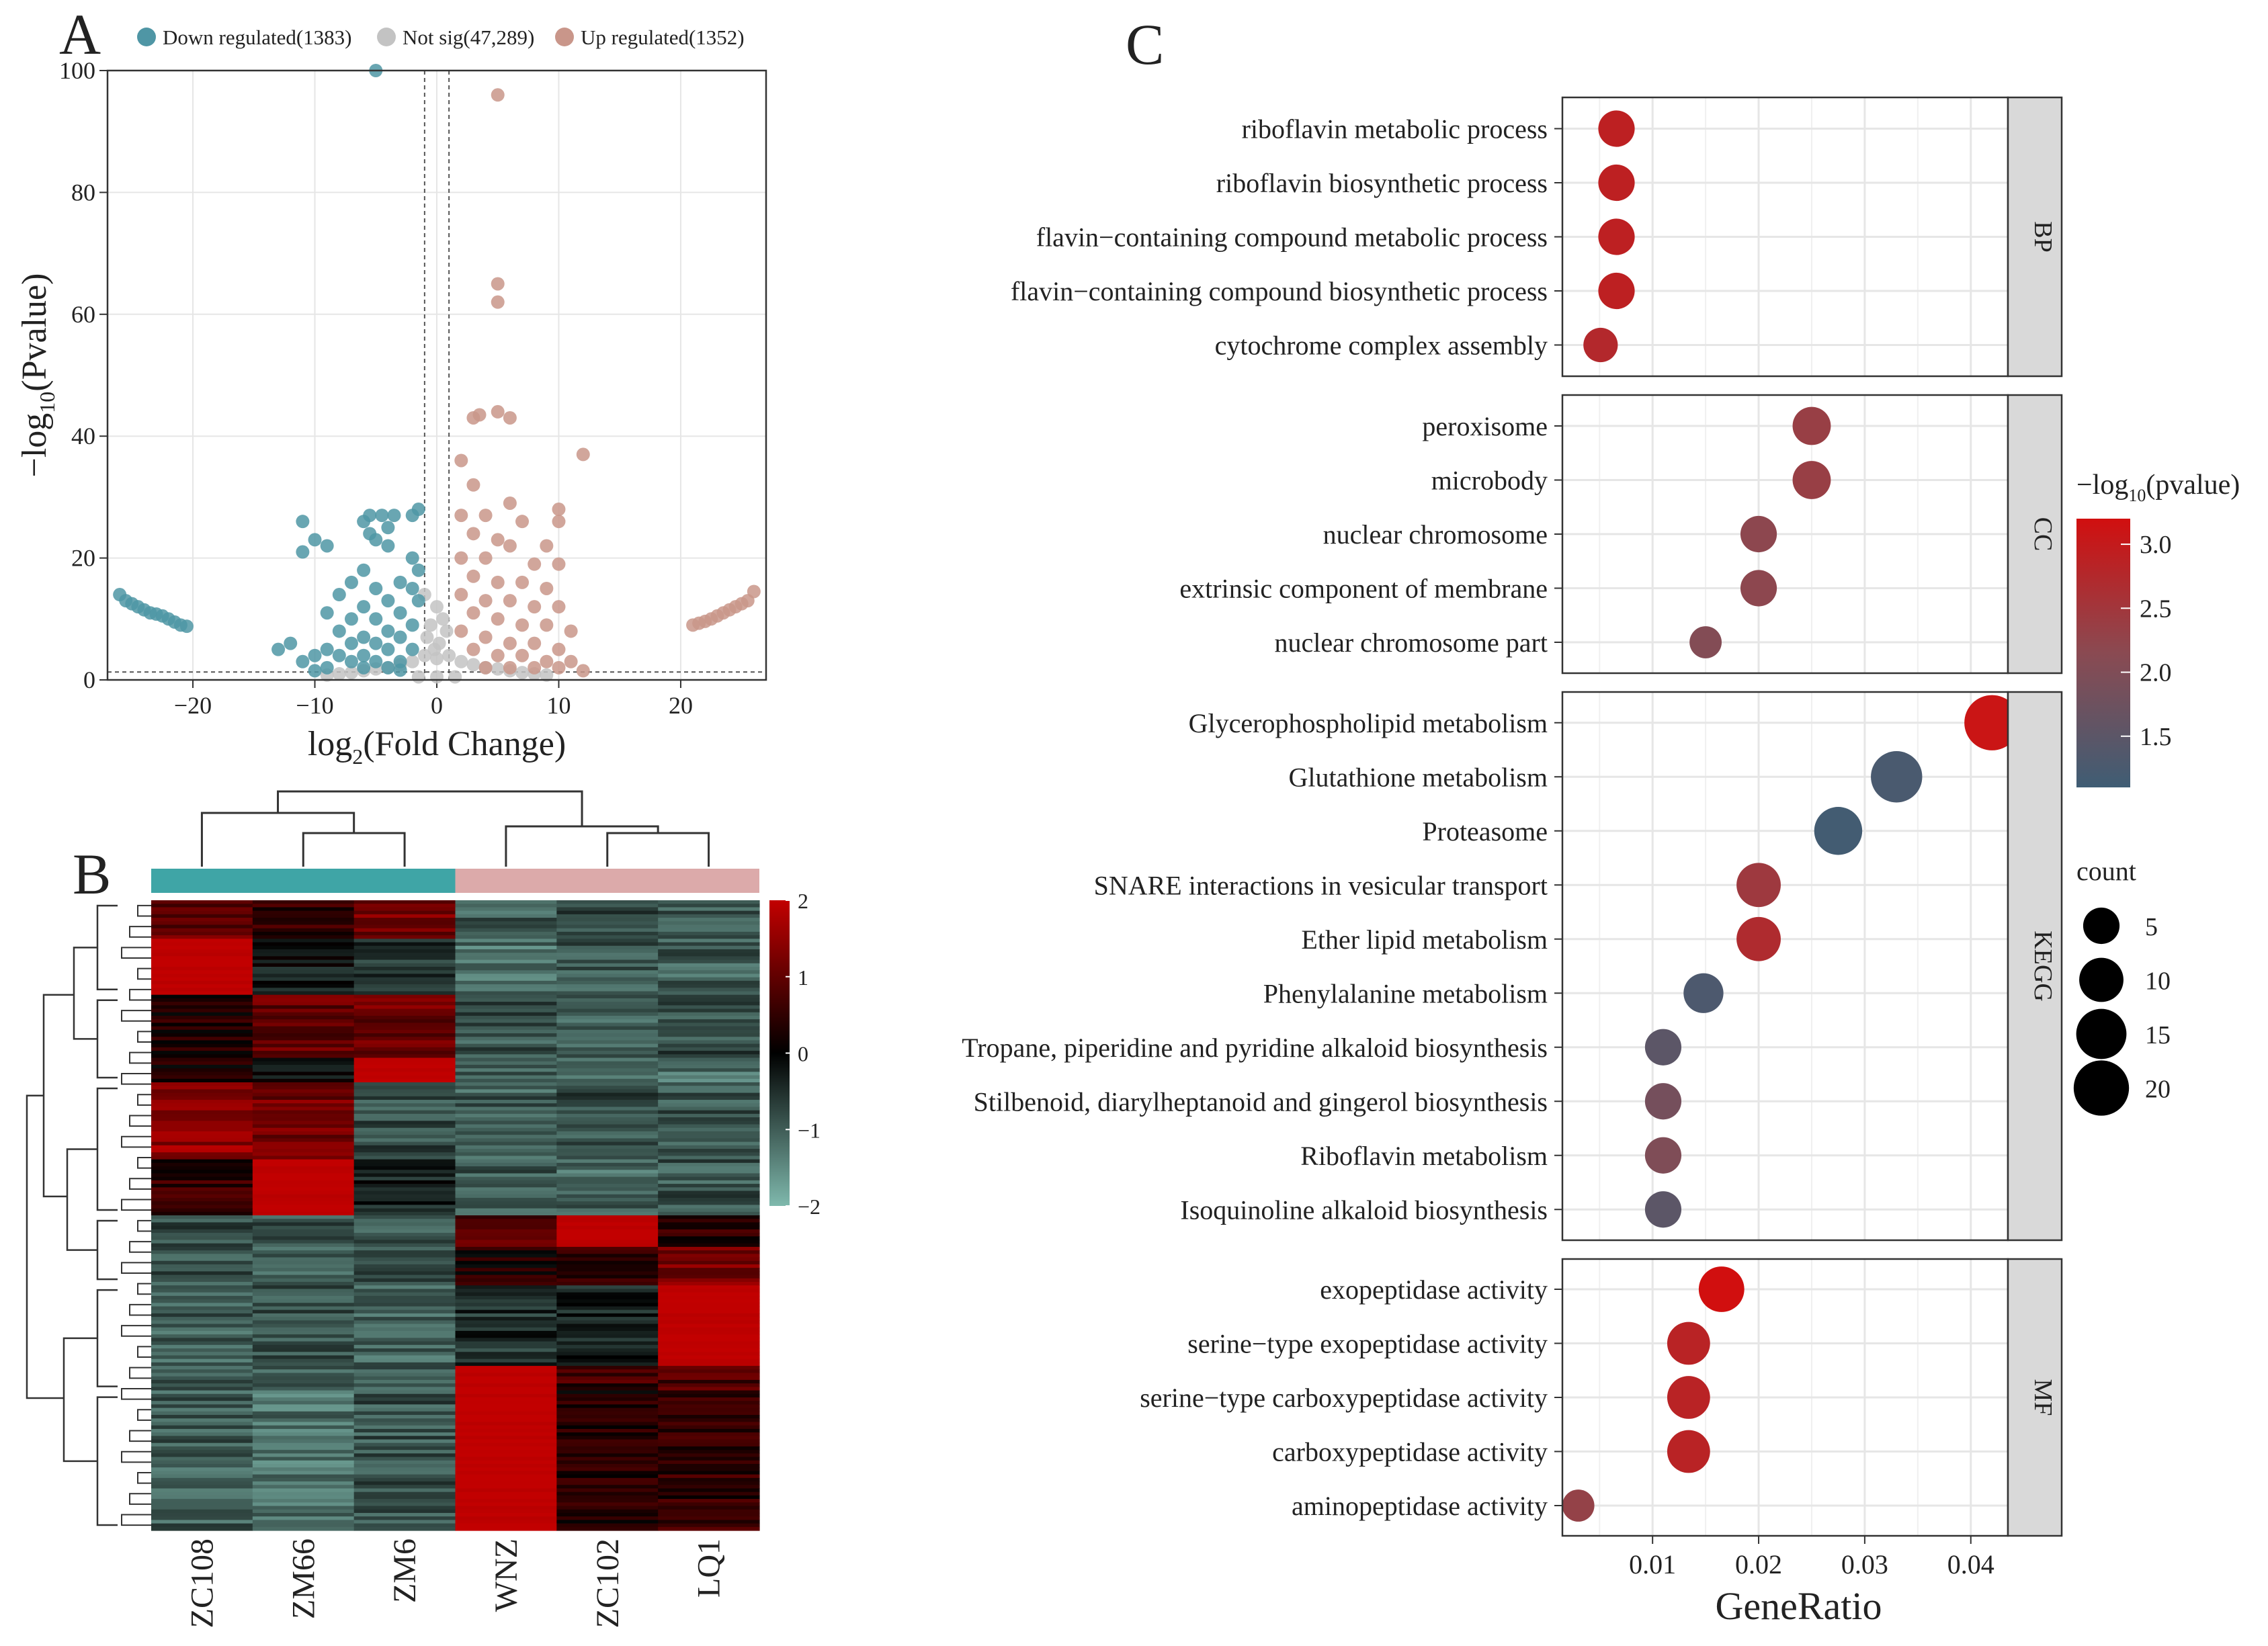  What do you see at coordinates (1485, 426) in the screenshot?
I see `term-label: peroxisome` at bounding box center [1485, 426].